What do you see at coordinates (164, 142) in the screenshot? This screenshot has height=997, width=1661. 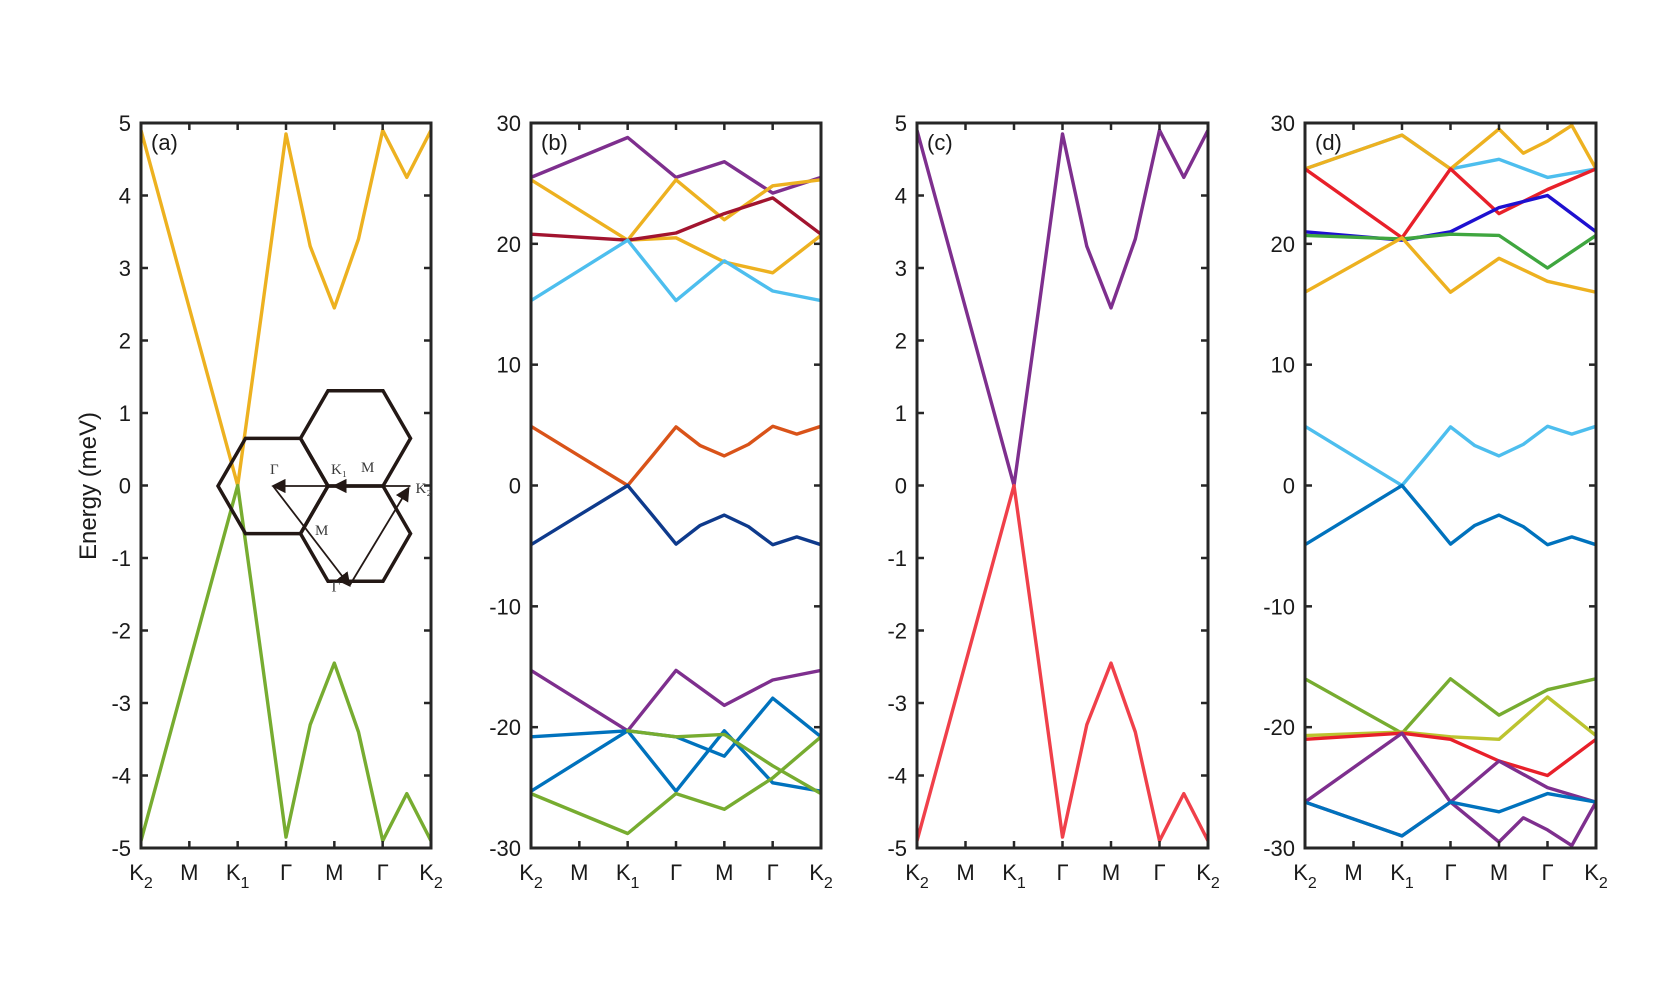 I see `panel-label: (a)` at bounding box center [164, 142].